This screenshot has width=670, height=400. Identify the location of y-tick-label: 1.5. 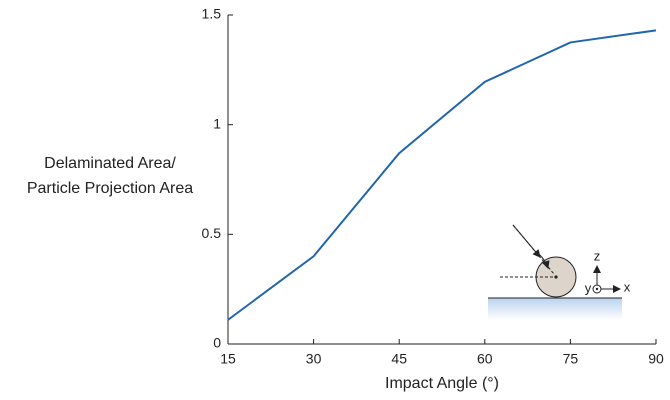
(212, 14).